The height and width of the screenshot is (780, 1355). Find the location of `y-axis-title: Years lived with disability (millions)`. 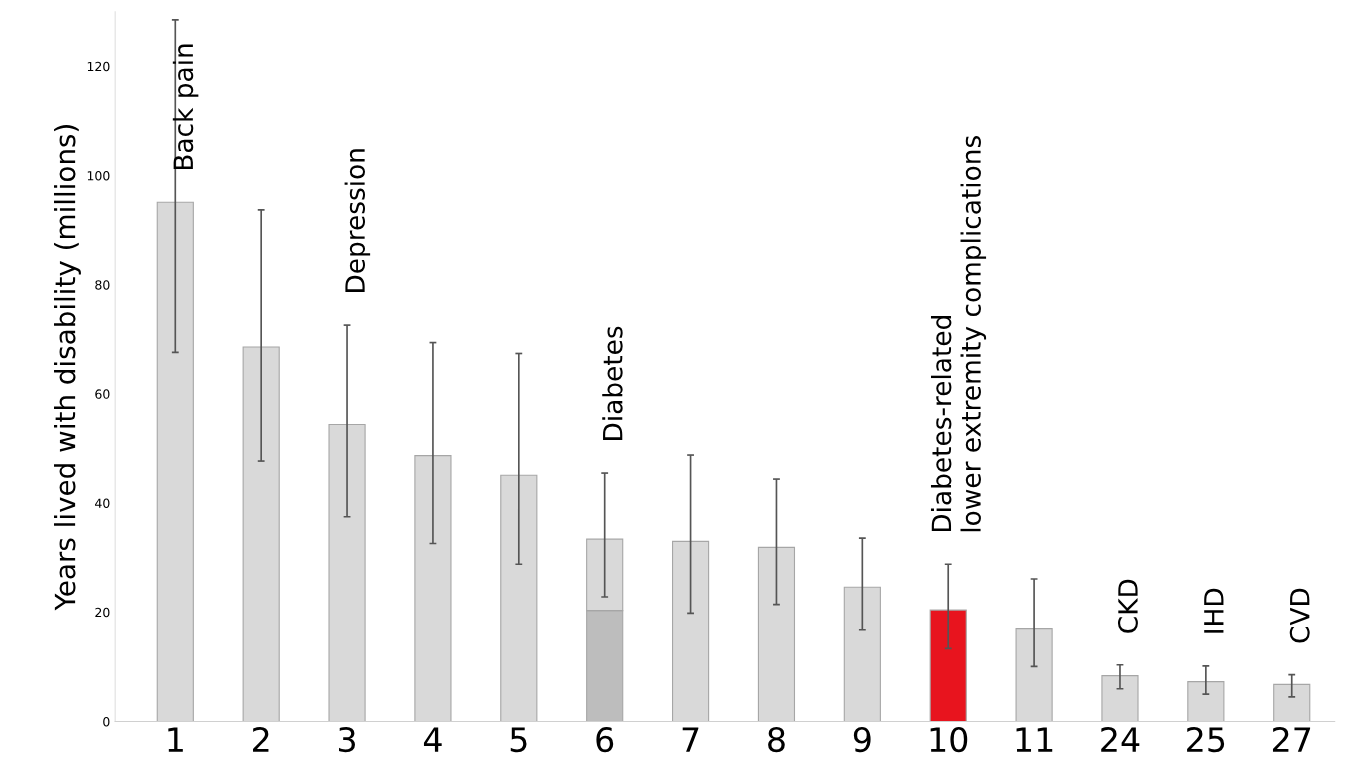

y-axis-title: Years lived with disability (millions) is located at coordinates (67, 368).